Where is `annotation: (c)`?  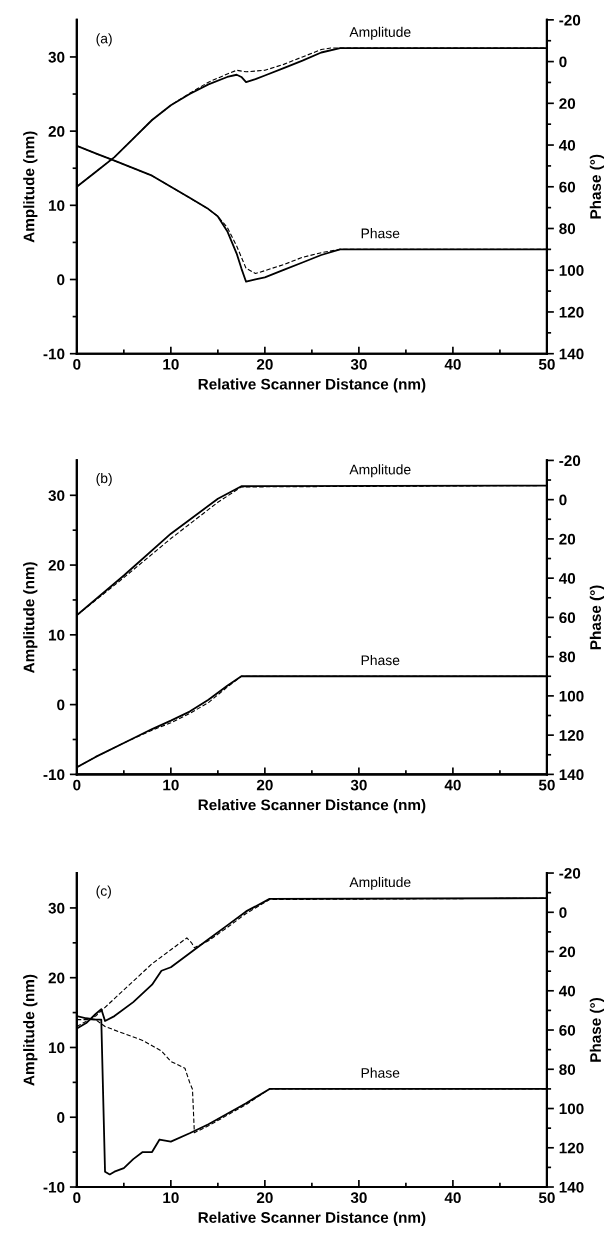
annotation: (c) is located at coordinates (103, 892).